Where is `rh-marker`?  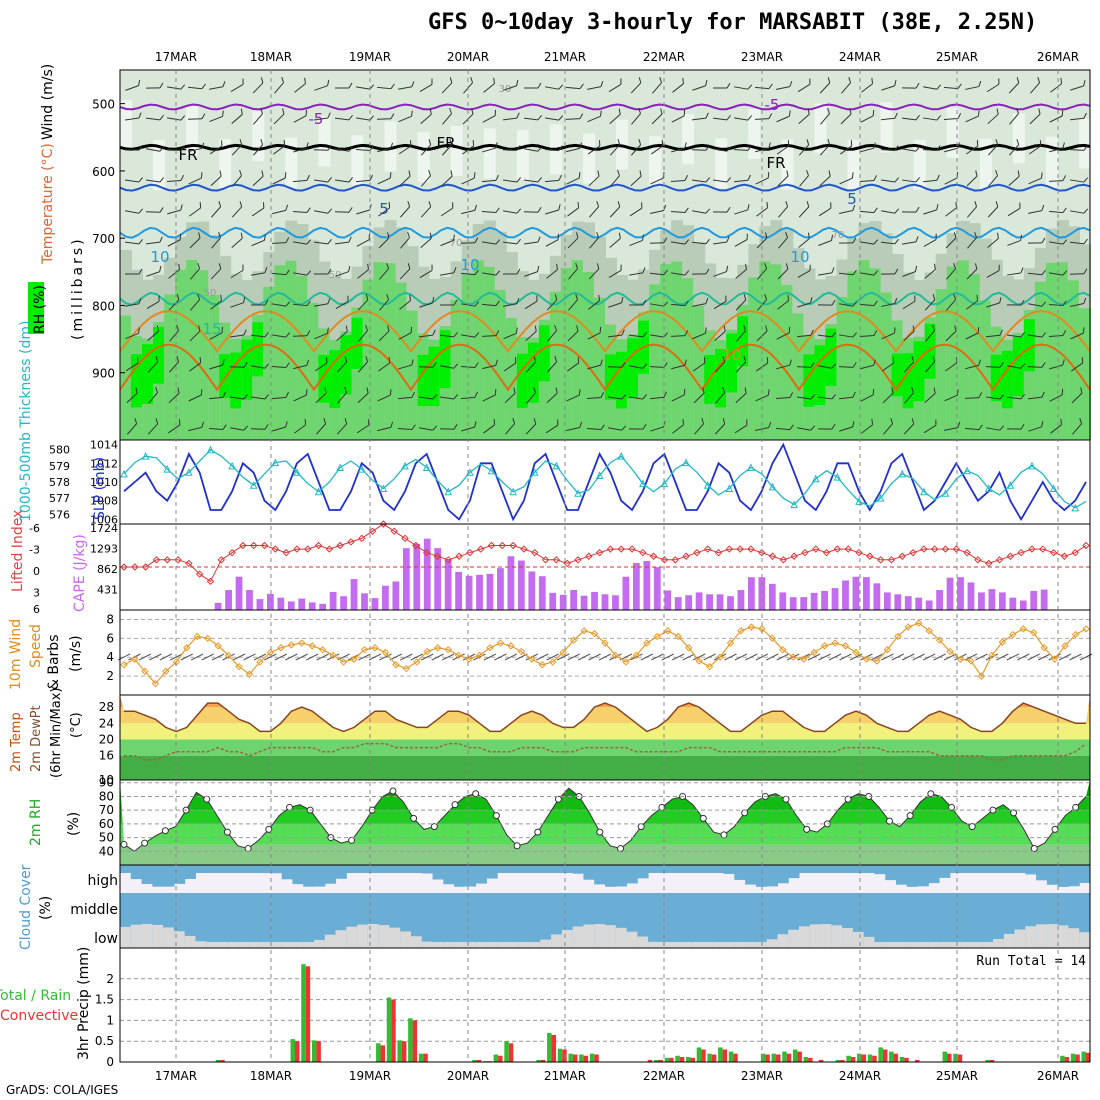 rh-marker is located at coordinates (496, 816).